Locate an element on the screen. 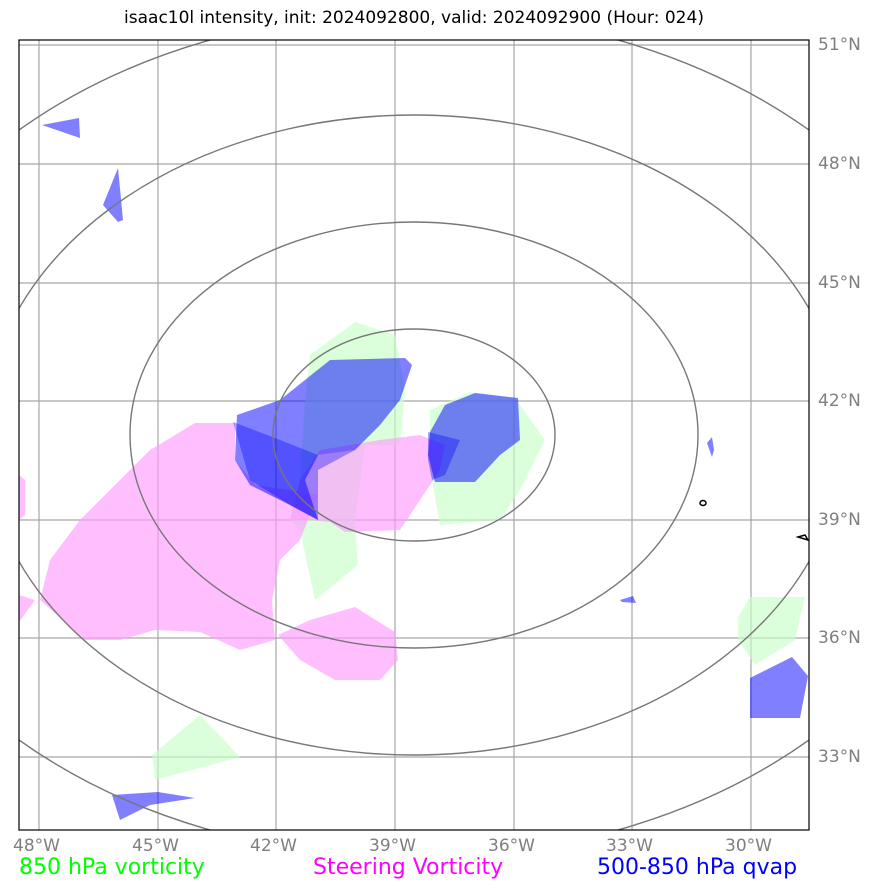 Image resolution: width=880 pixels, height=895 pixels. legend-850-vorticity: 850 hPa vorticity is located at coordinates (112, 867).